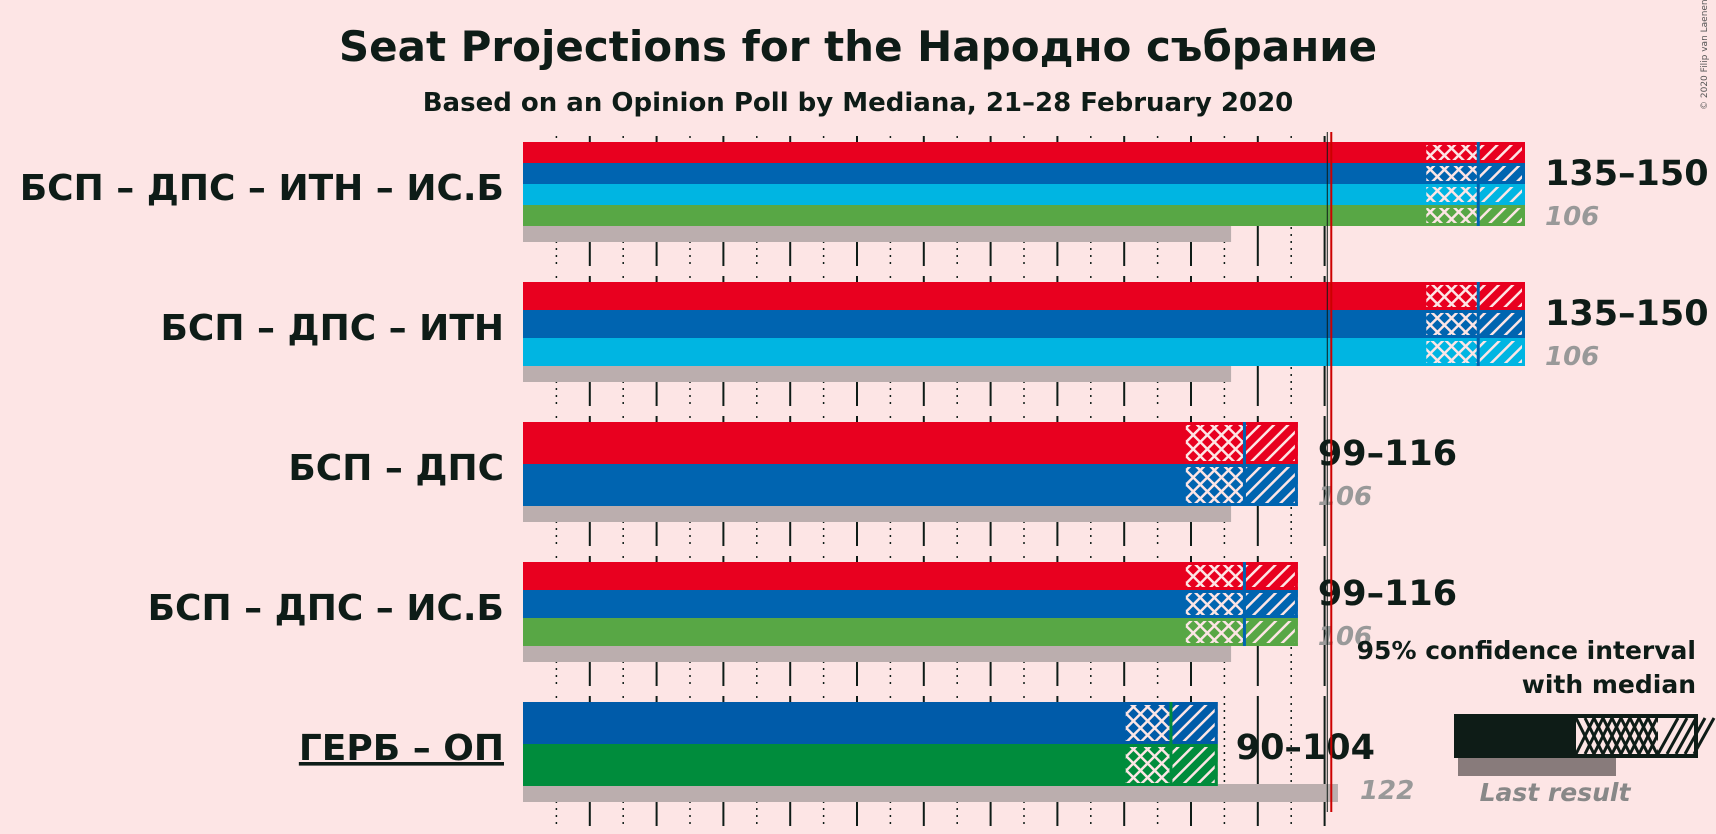 The image size is (1716, 834). What do you see at coordinates (1526, 650) in the screenshot?
I see `legend-title-line1: 95% confidence interval` at bounding box center [1526, 650].